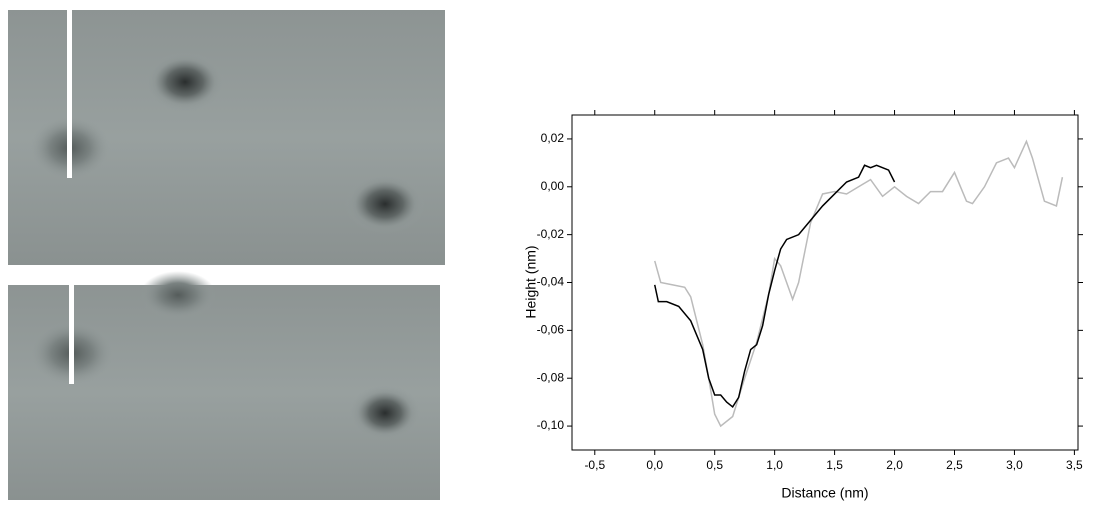 The height and width of the screenshot is (517, 1093). Describe the element at coordinates (551, 425) in the screenshot. I see `y-tick-label: -0,10` at that location.